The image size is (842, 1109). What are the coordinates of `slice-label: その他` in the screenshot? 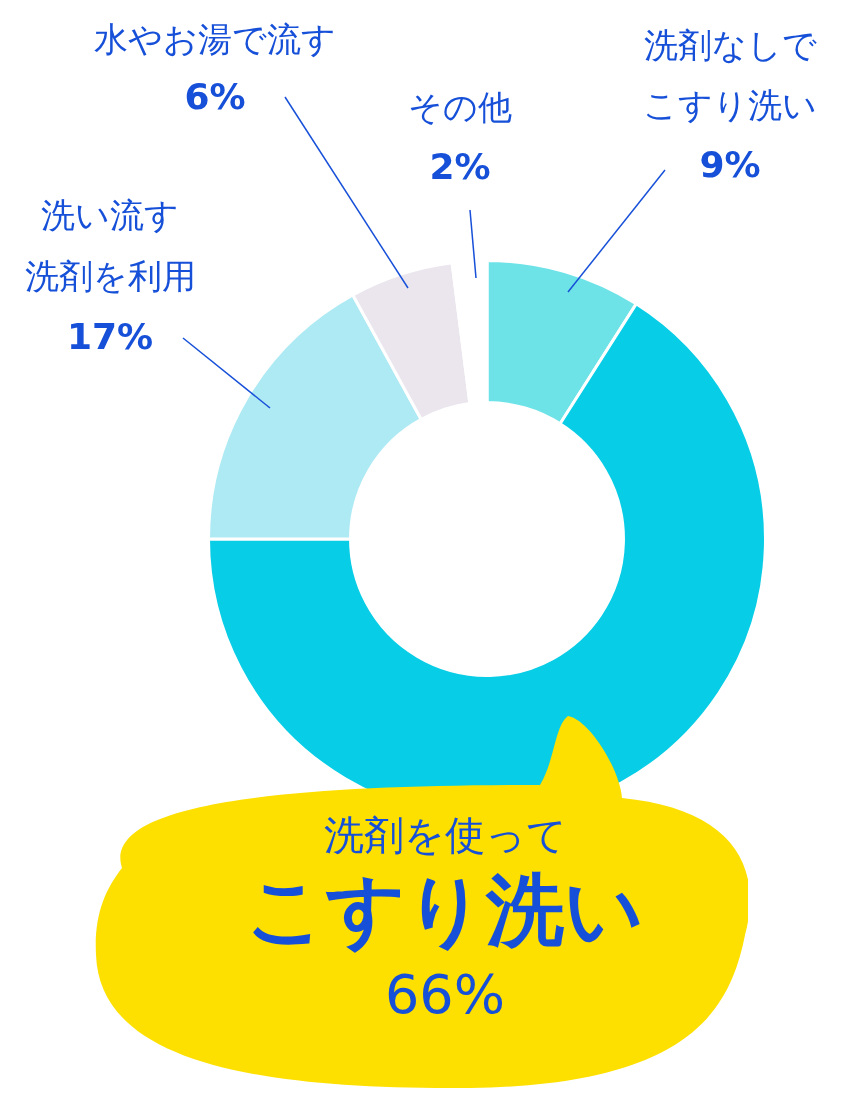 It's located at (460, 106).